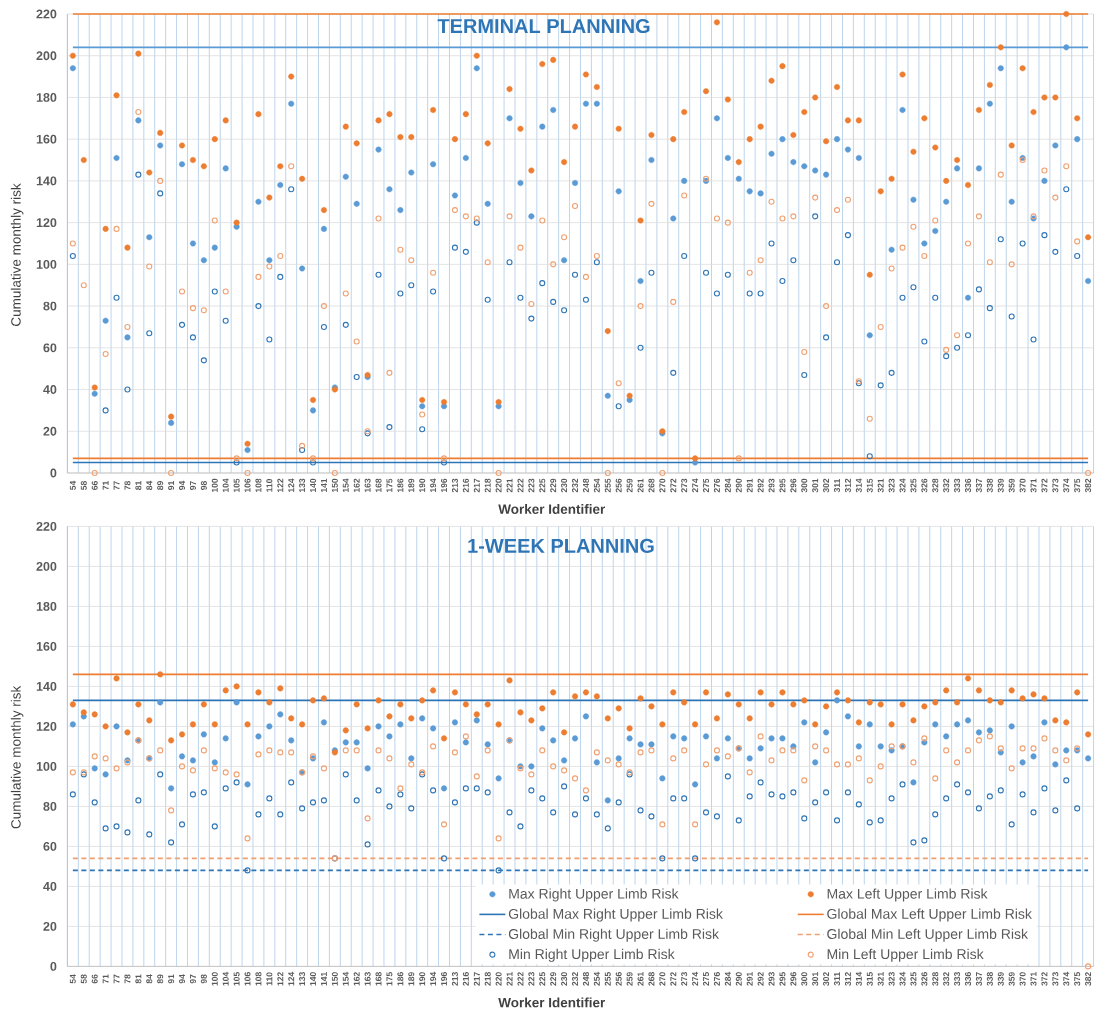 Image resolution: width=1096 pixels, height=1013 pixels. What do you see at coordinates (433, 978) in the screenshot?
I see `x-tick-label: 194` at bounding box center [433, 978].